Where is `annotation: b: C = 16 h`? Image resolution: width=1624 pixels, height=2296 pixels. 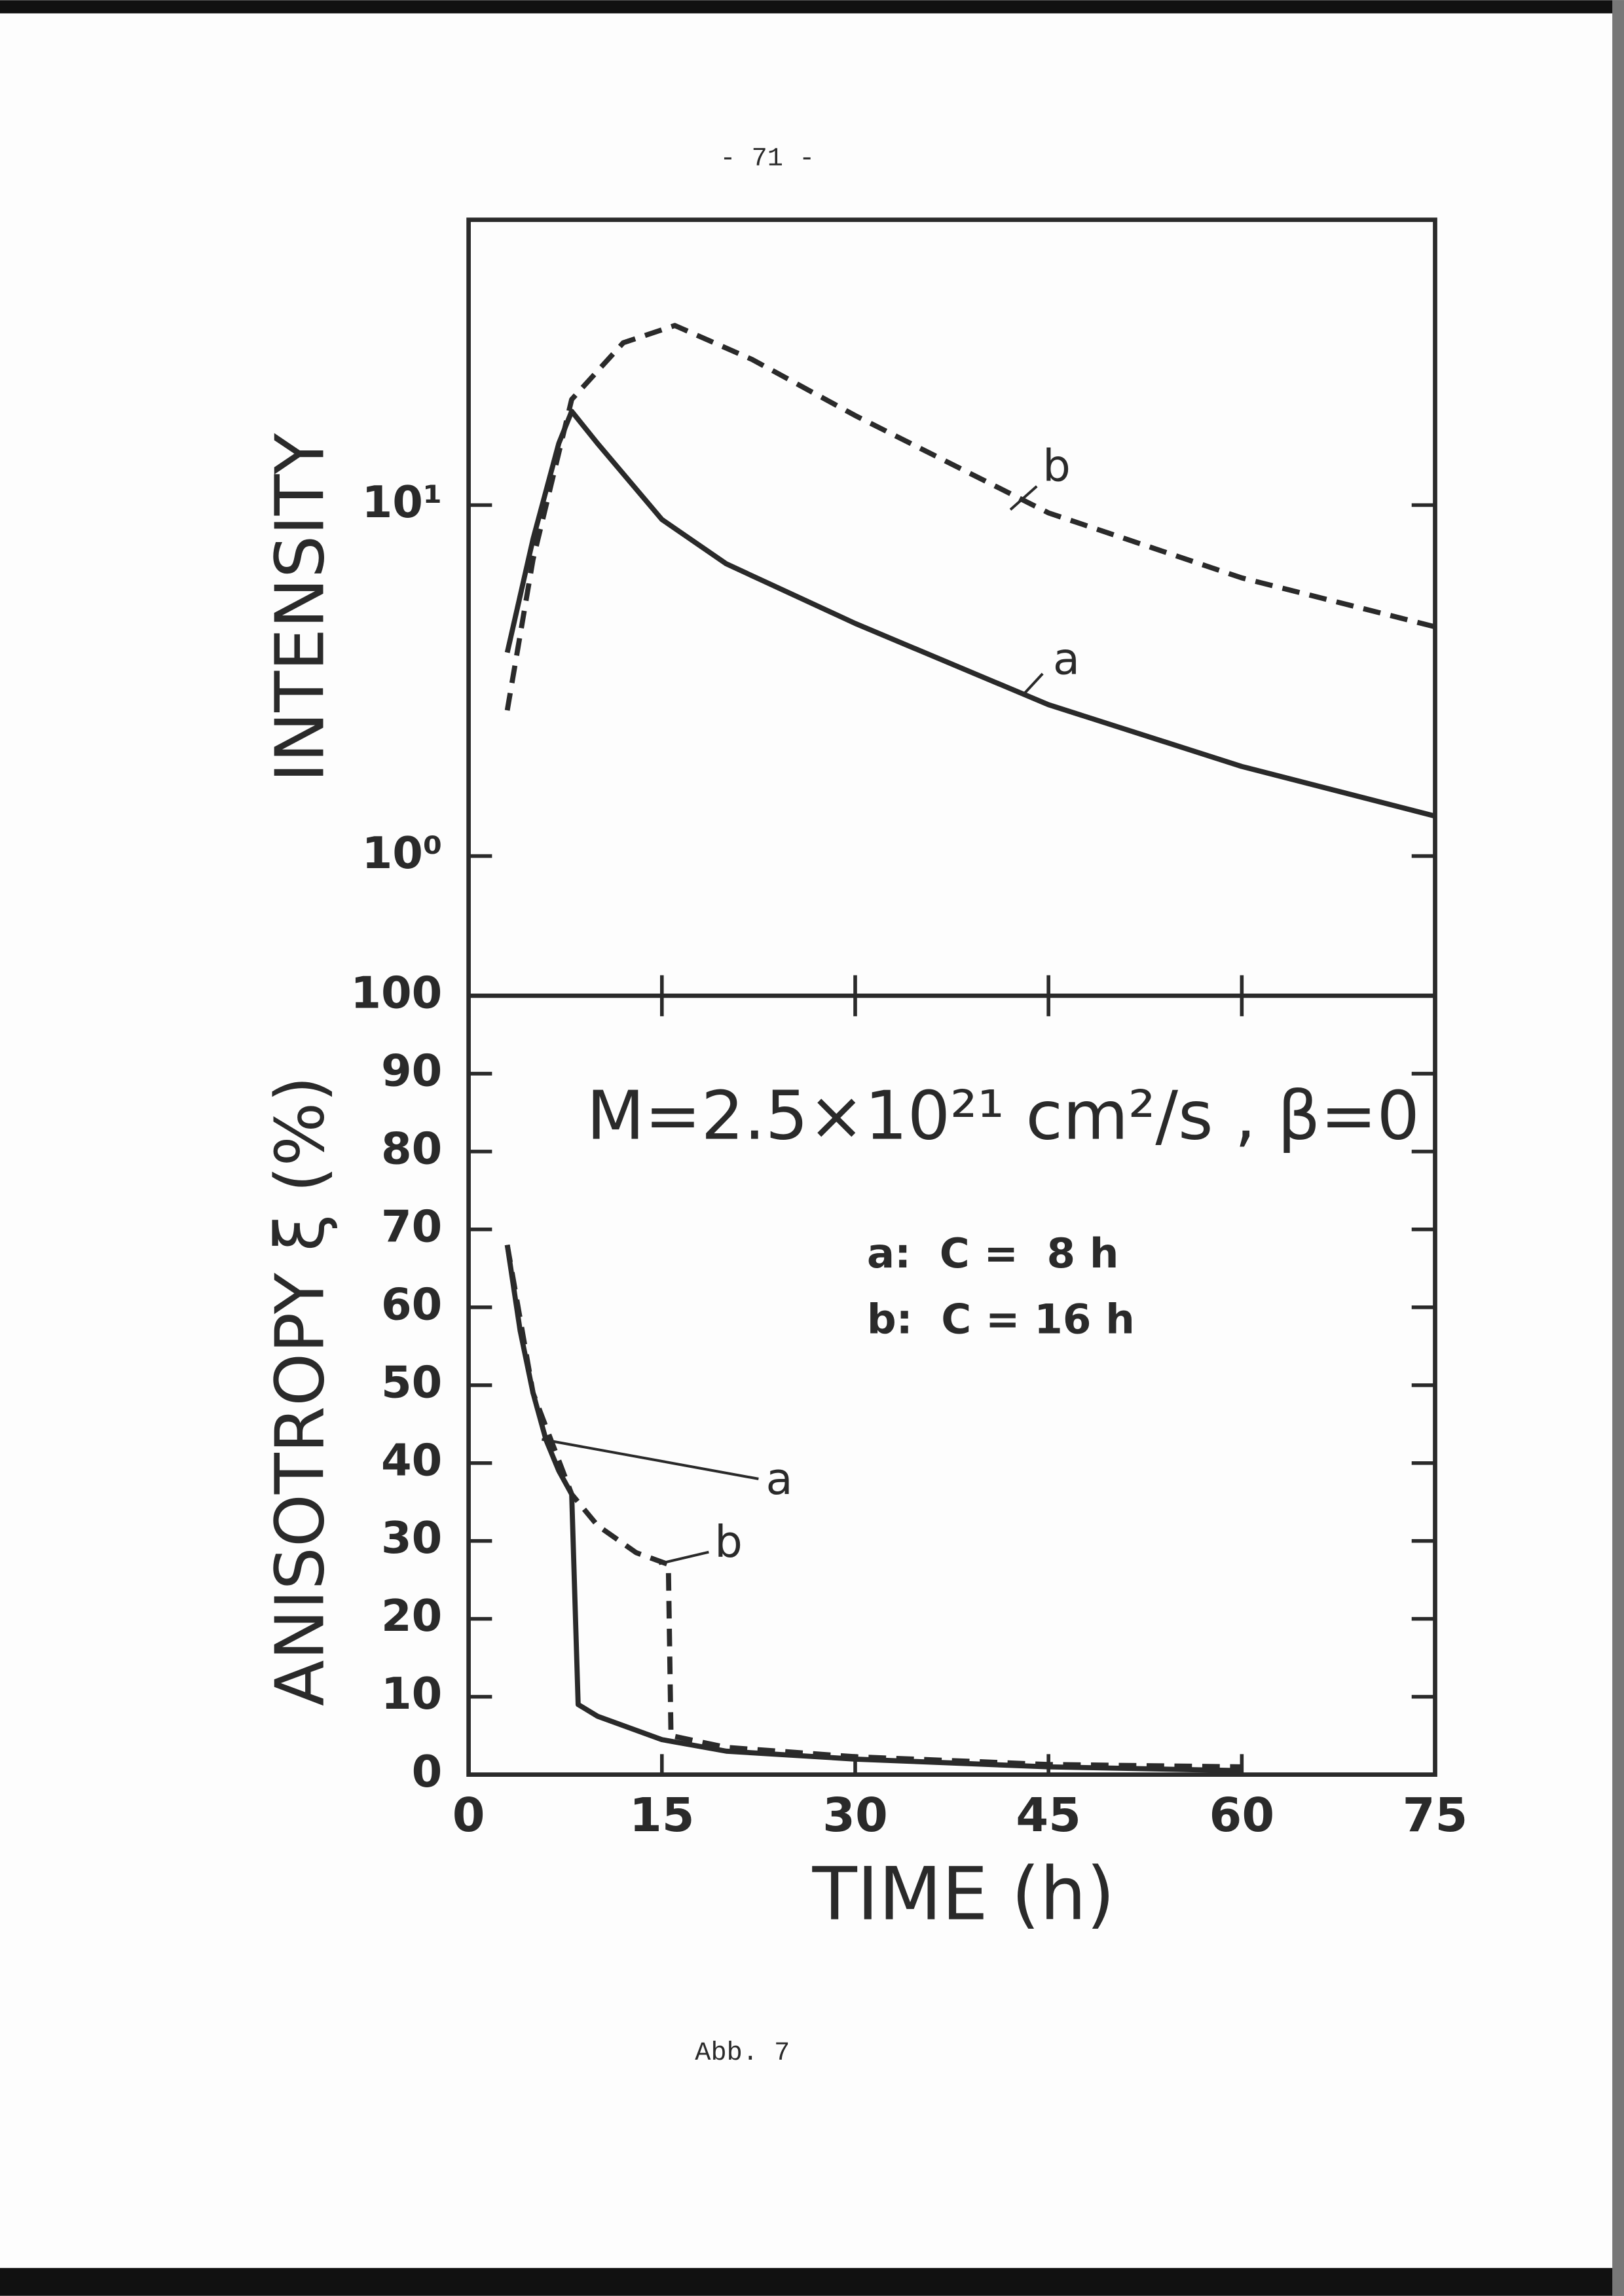 annotation: b: C = 16 h is located at coordinates (1001, 1319).